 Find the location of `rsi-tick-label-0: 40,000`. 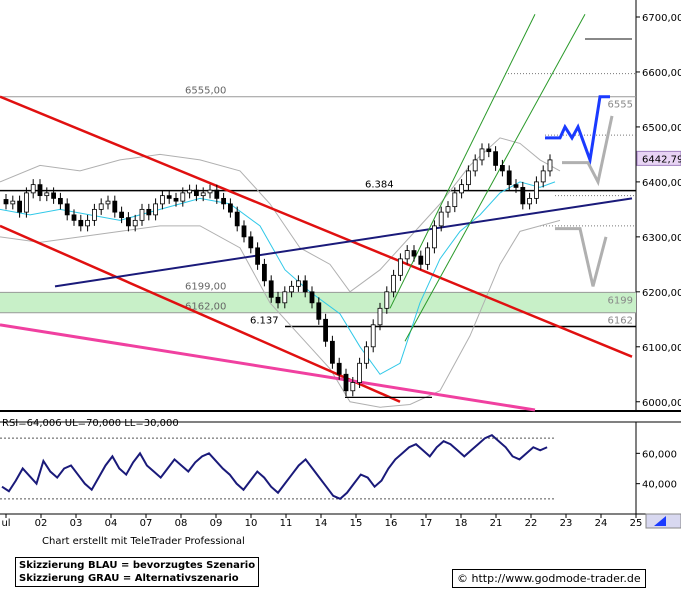

rsi-tick-label-0: 40,000 is located at coordinates (659, 485).